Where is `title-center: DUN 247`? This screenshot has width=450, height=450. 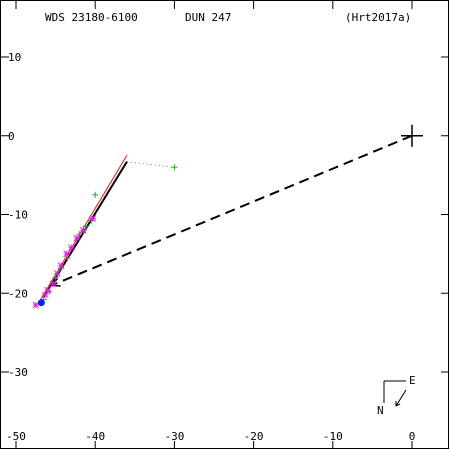
title-center: DUN 247 is located at coordinates (208, 17).